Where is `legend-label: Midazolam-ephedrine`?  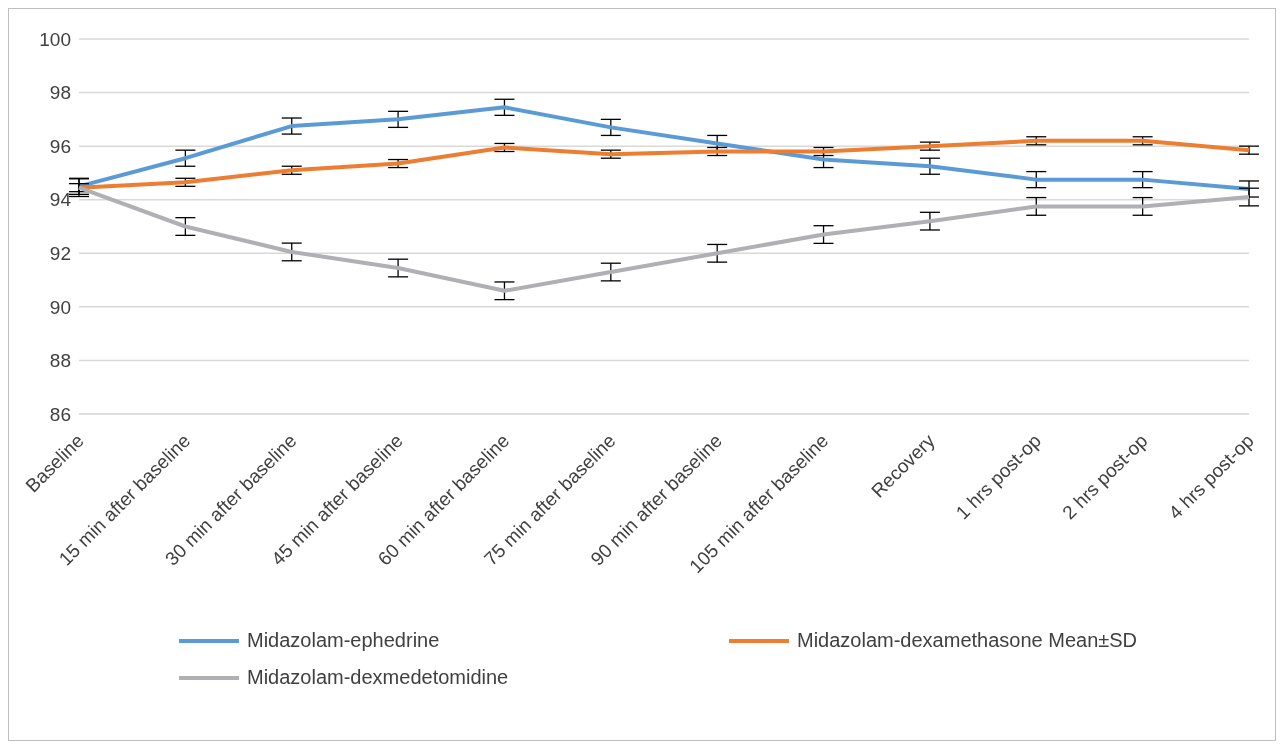
legend-label: Midazolam-ephedrine is located at coordinates (343, 640).